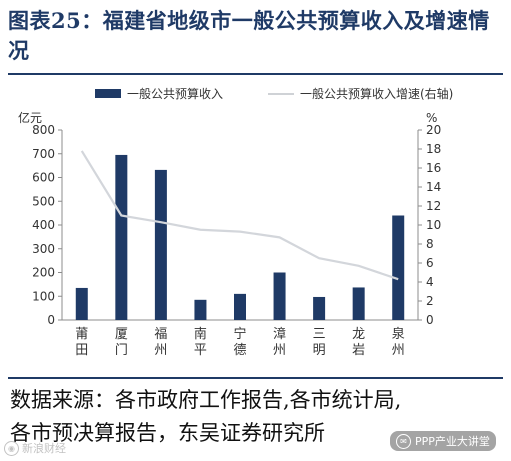 The height and width of the screenshot is (461, 511). I want to click on y-tick-label: 0, so click(51, 320).